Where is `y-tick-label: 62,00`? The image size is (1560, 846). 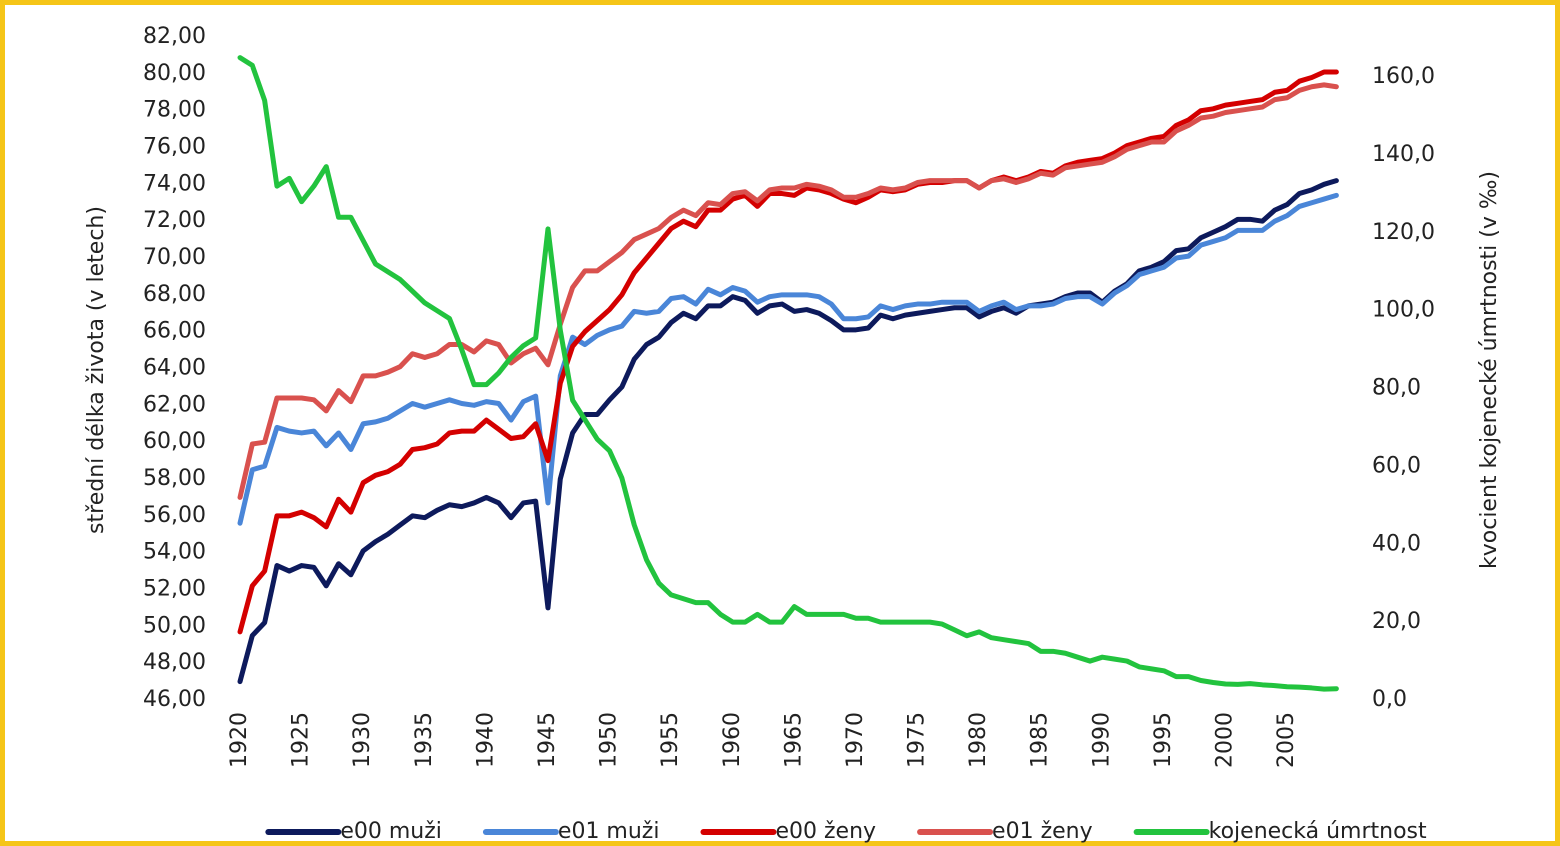
y-tick-label: 62,00 is located at coordinates (174, 404).